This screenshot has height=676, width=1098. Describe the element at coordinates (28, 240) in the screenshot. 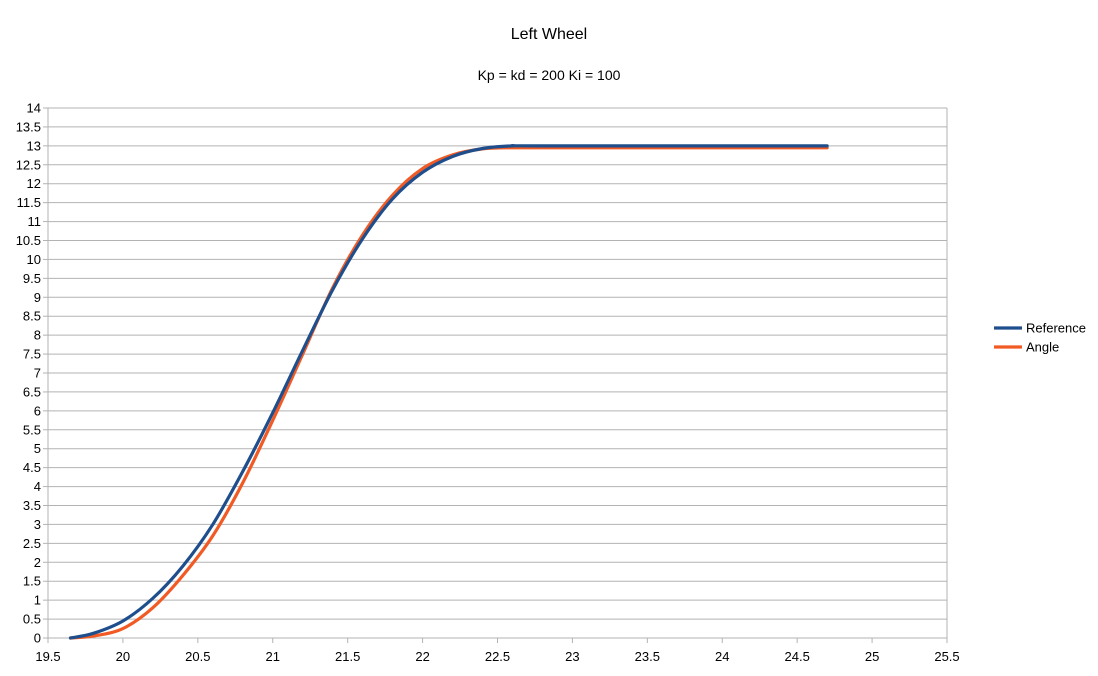

I see `y-tick-label: 10.5` at that location.